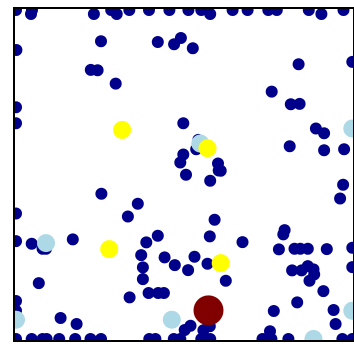 The height and width of the screenshot is (344, 354). What do you see at coordinates (208, 310) in the screenshot?
I see `darkred-point` at bounding box center [208, 310].